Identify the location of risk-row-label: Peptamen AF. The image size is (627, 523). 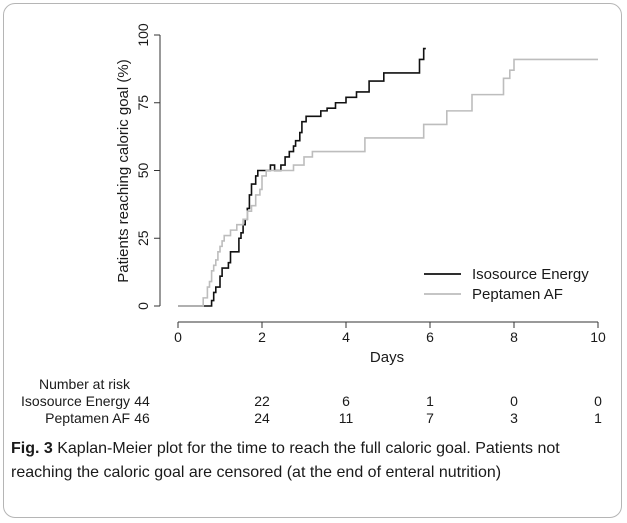
(87, 418).